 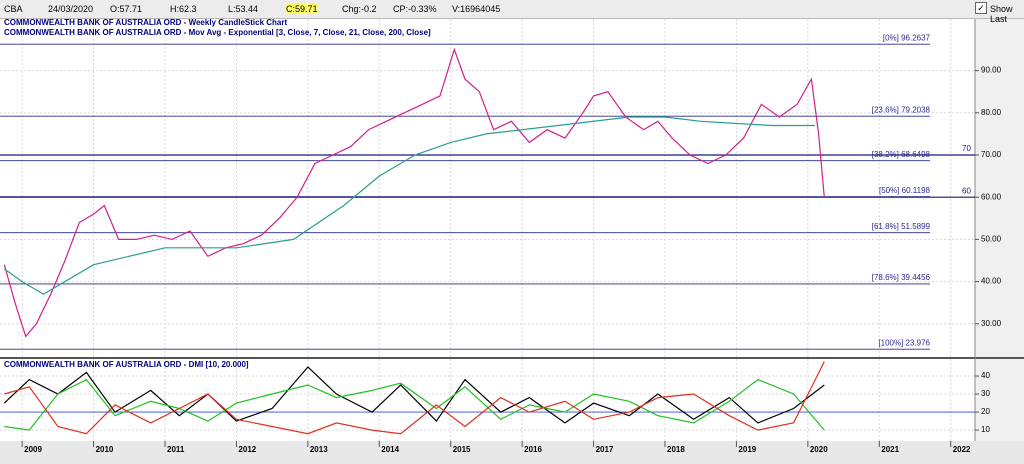 I want to click on y-tick-label: 40, so click(x=985, y=375).